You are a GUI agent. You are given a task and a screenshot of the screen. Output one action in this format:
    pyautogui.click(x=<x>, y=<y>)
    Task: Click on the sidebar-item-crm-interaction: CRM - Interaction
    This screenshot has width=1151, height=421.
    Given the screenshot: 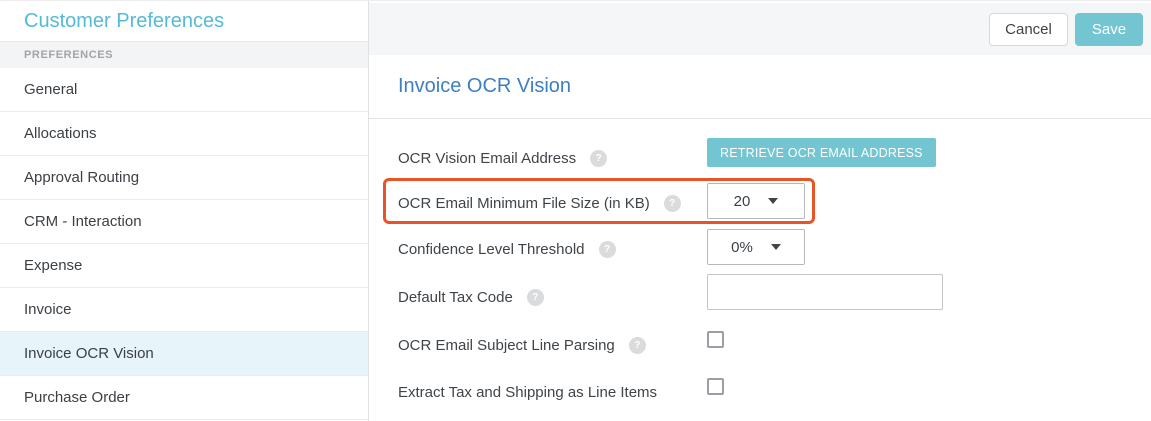 What is the action you would take?
    pyautogui.click(x=184, y=222)
    